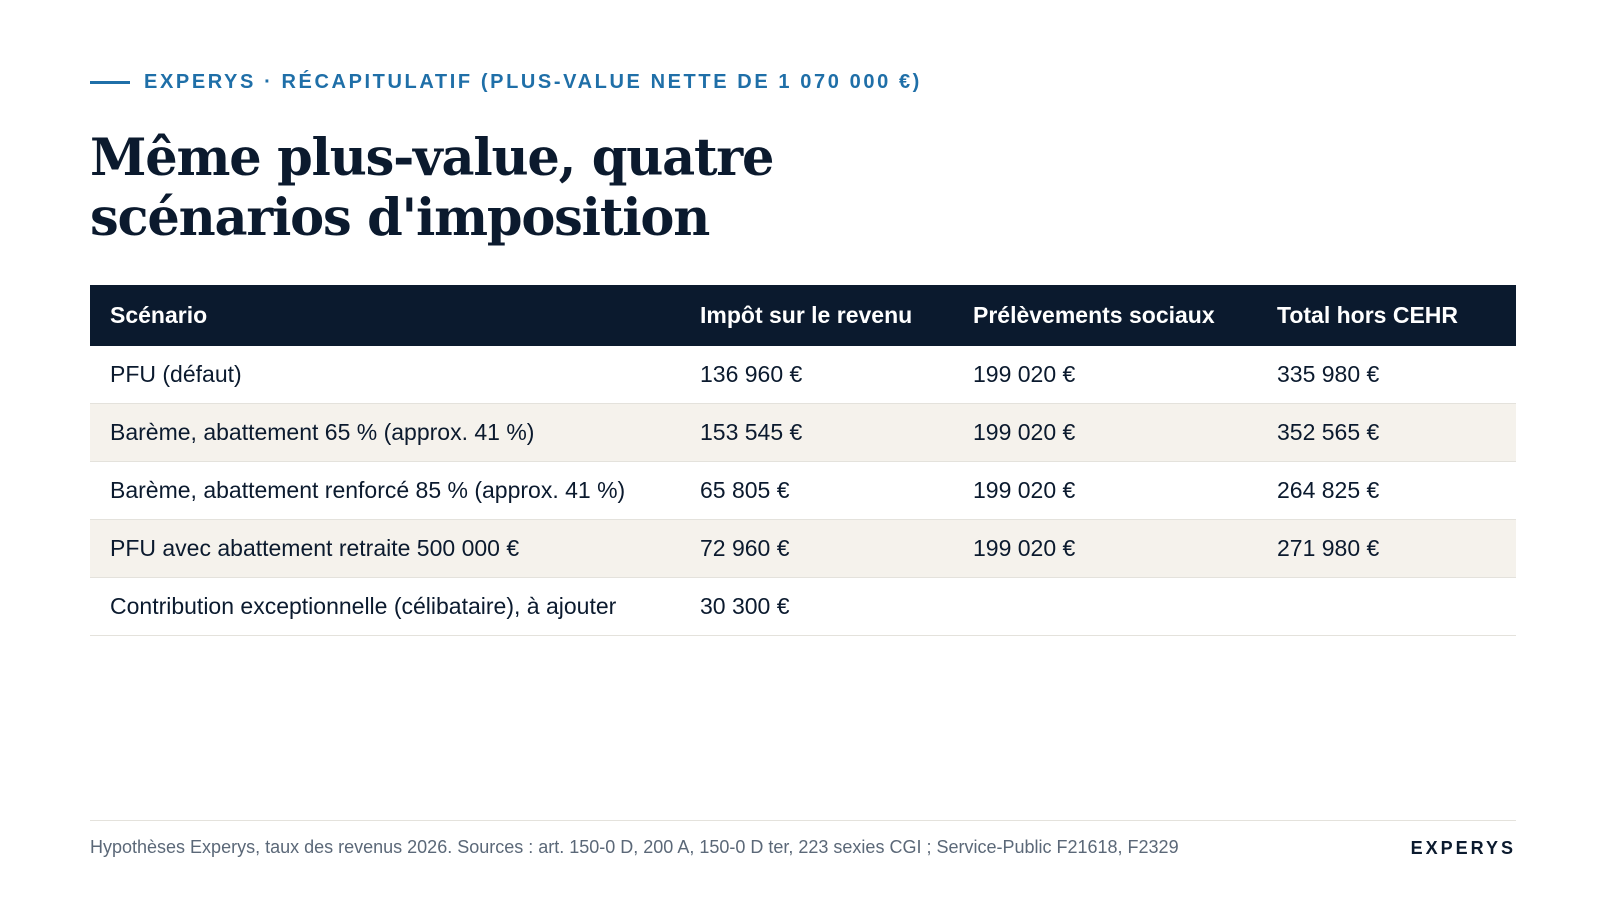  I want to click on cell-scenario: PFU (défaut), so click(385, 375).